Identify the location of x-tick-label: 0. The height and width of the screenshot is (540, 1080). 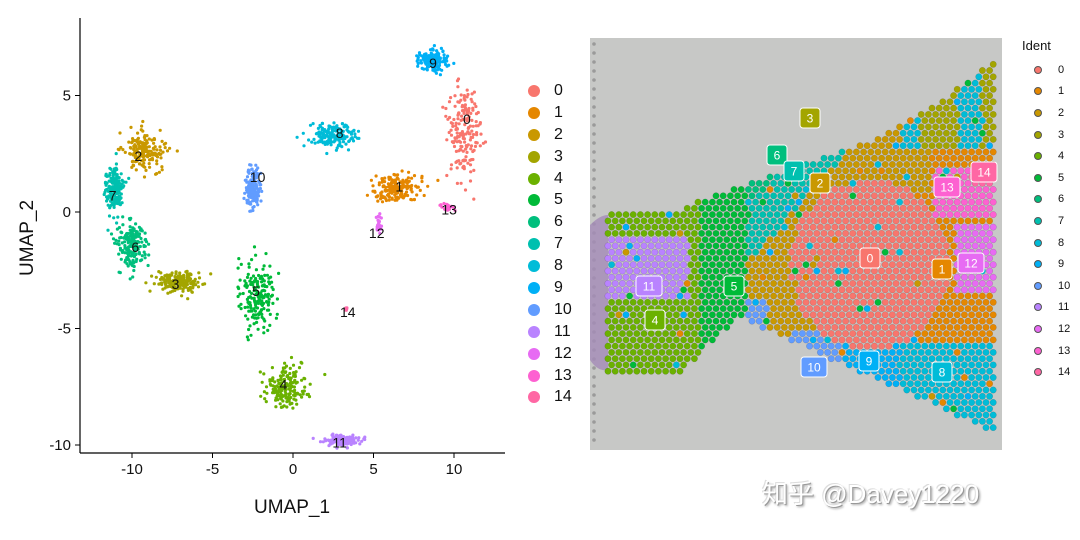
(293, 469).